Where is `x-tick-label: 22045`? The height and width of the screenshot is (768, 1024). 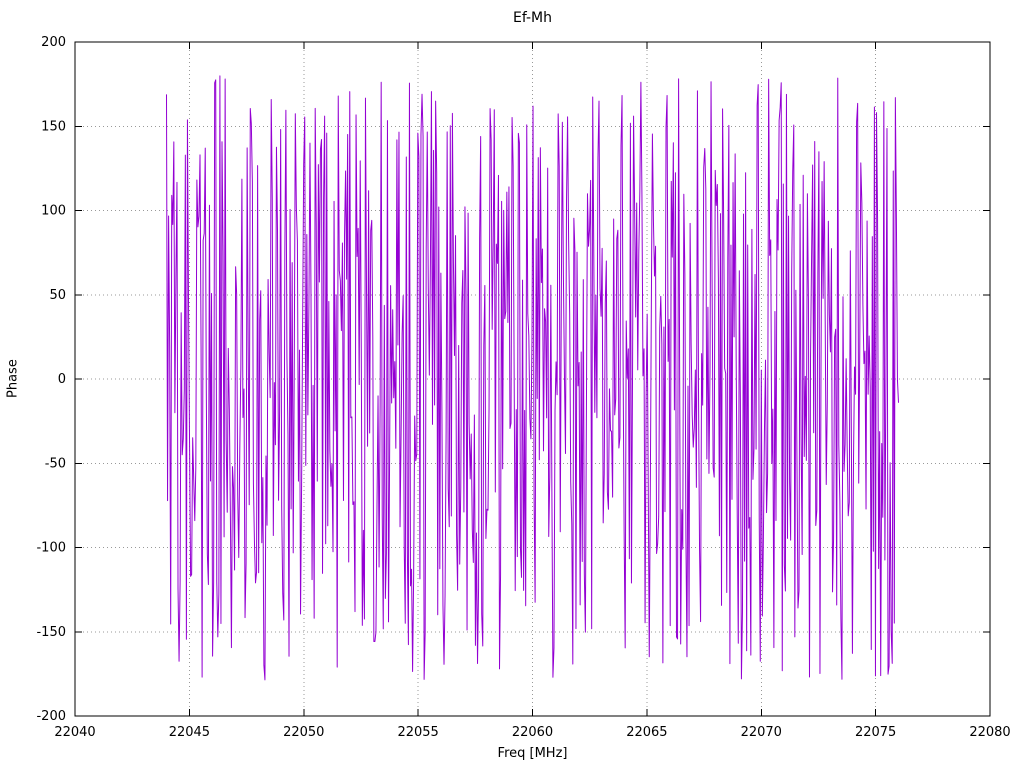
x-tick-label: 22045 is located at coordinates (189, 732).